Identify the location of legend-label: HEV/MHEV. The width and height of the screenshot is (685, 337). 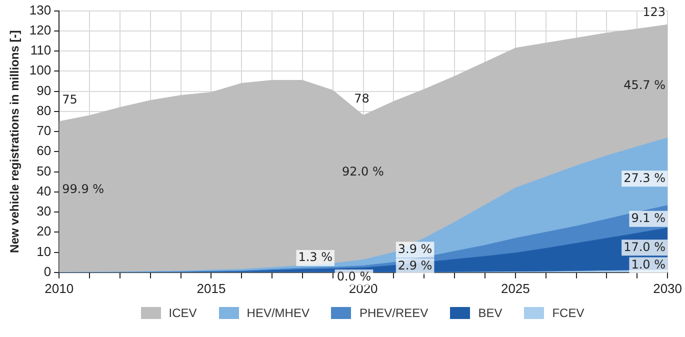
(278, 313).